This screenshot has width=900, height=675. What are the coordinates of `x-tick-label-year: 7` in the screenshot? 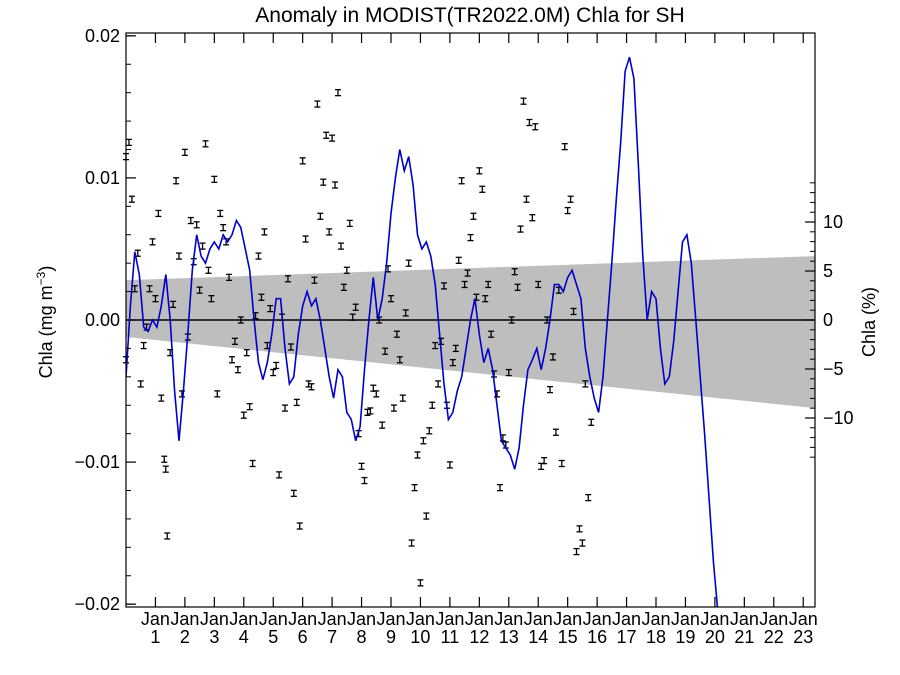 It's located at (332, 637).